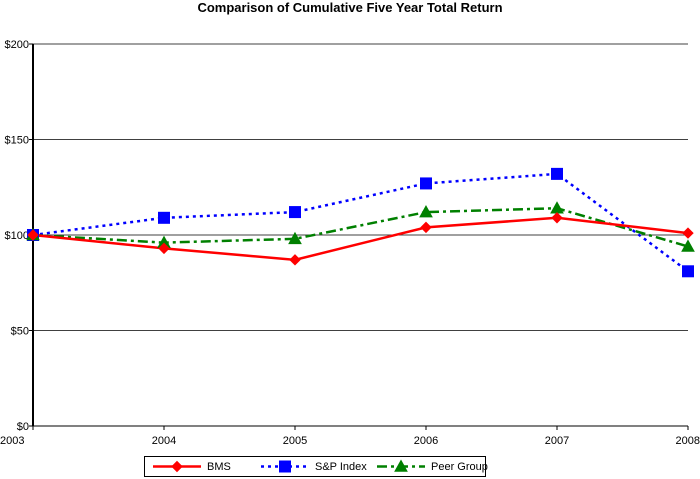 The width and height of the screenshot is (700, 479). Describe the element at coordinates (164, 441) in the screenshot. I see `x-tick-label: 2004` at that location.